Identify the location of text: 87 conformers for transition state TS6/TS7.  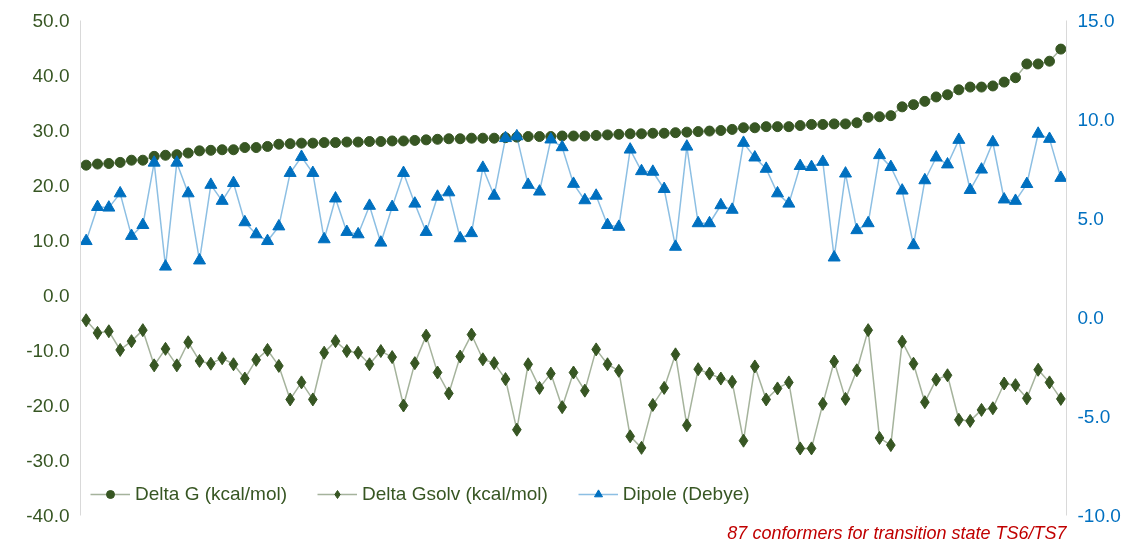
(897, 532).